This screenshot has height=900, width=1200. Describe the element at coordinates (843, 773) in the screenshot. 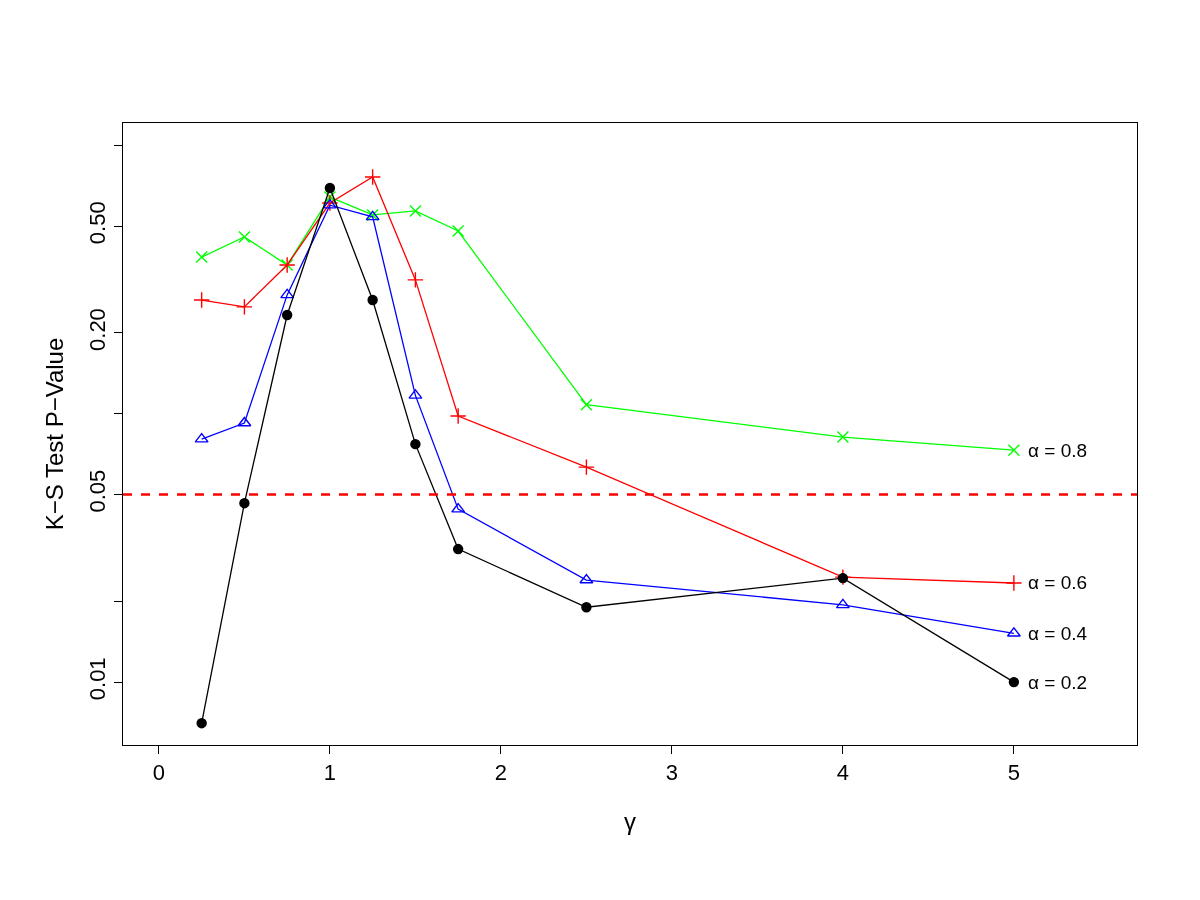

I see `x-tick-label: 4` at that location.